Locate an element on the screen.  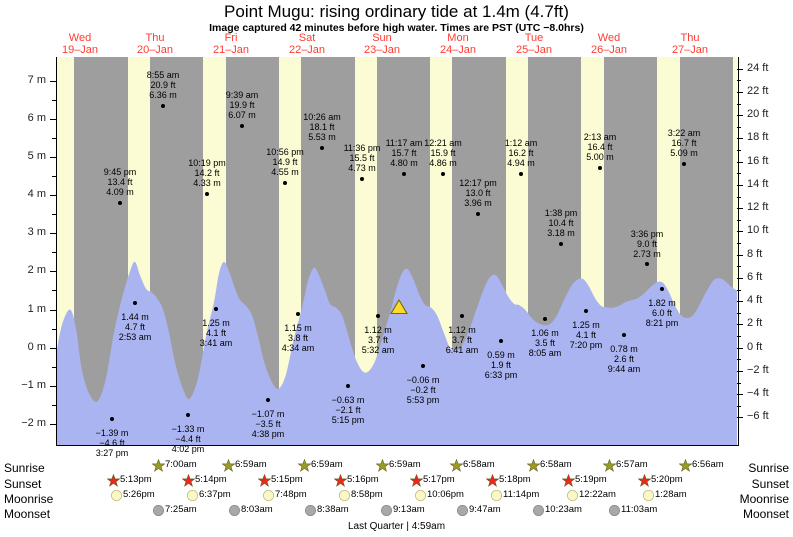
day-header-date: 25–Jan is located at coordinates (534, 50).